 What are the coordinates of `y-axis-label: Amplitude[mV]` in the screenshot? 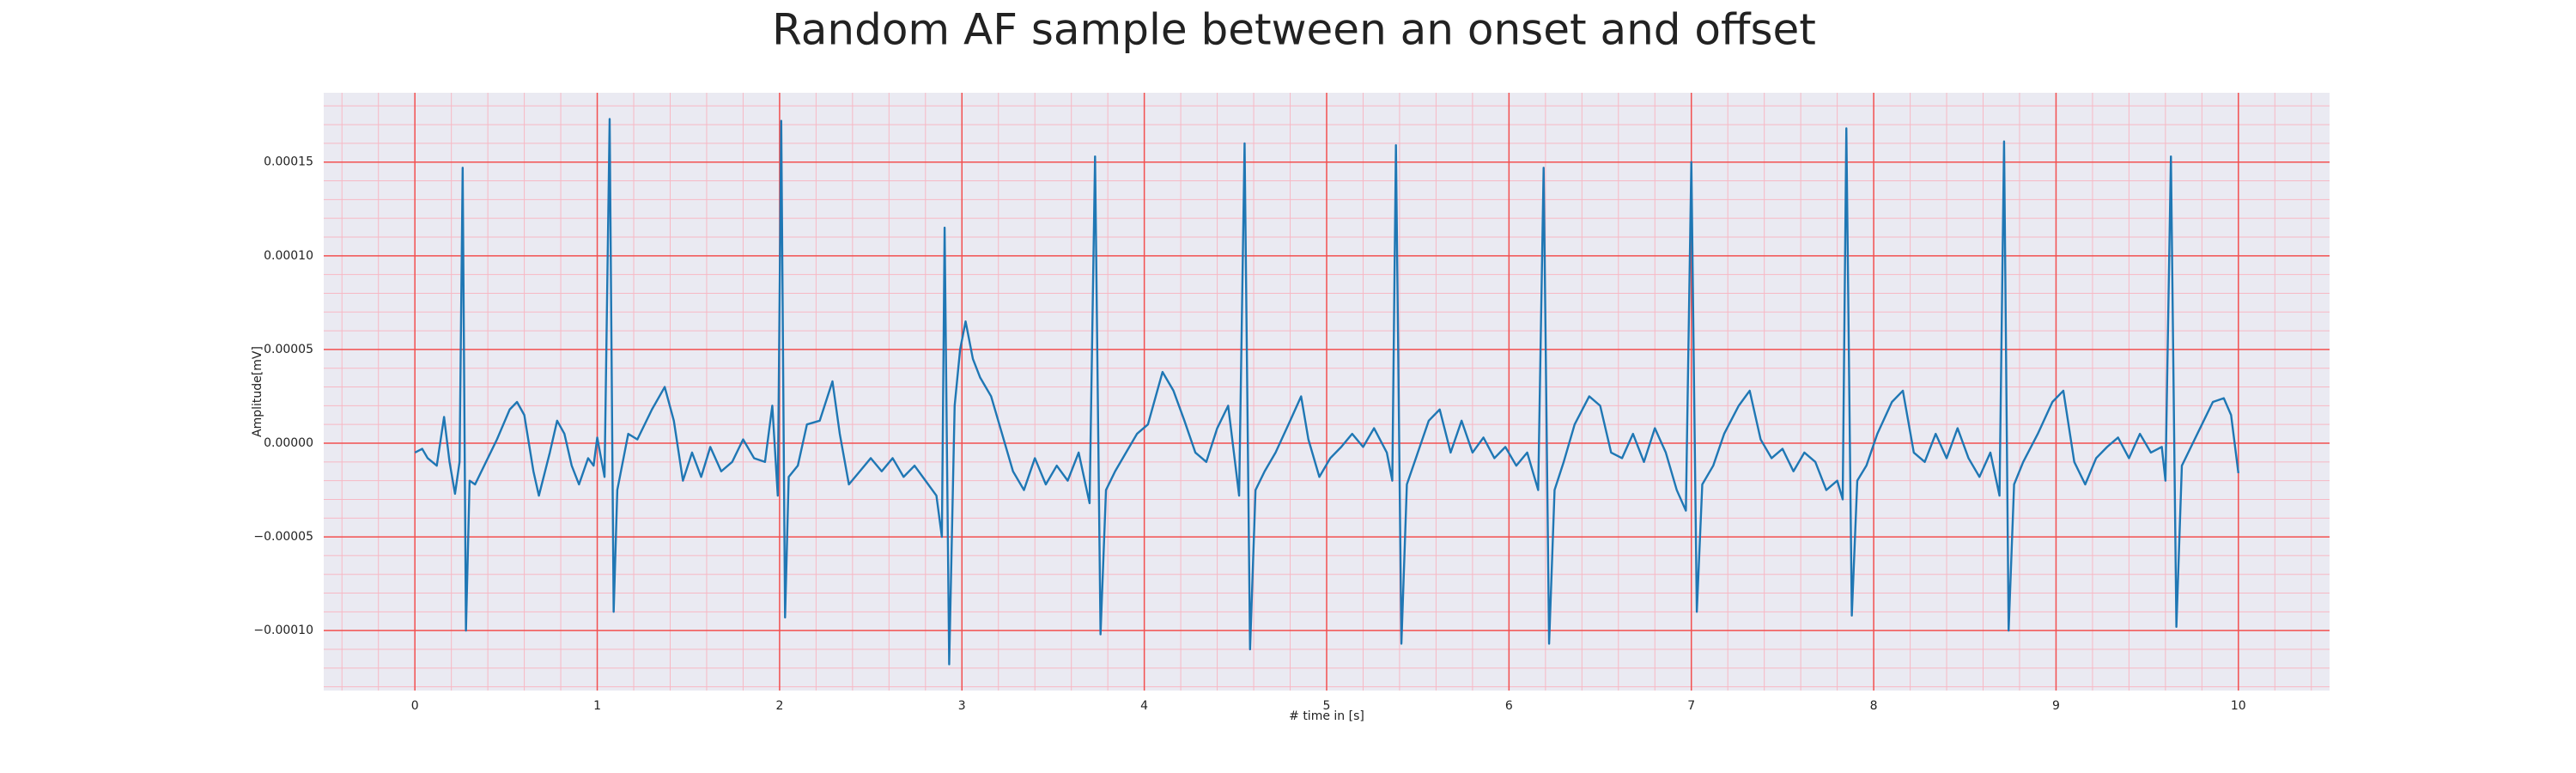 It's located at (258, 391).